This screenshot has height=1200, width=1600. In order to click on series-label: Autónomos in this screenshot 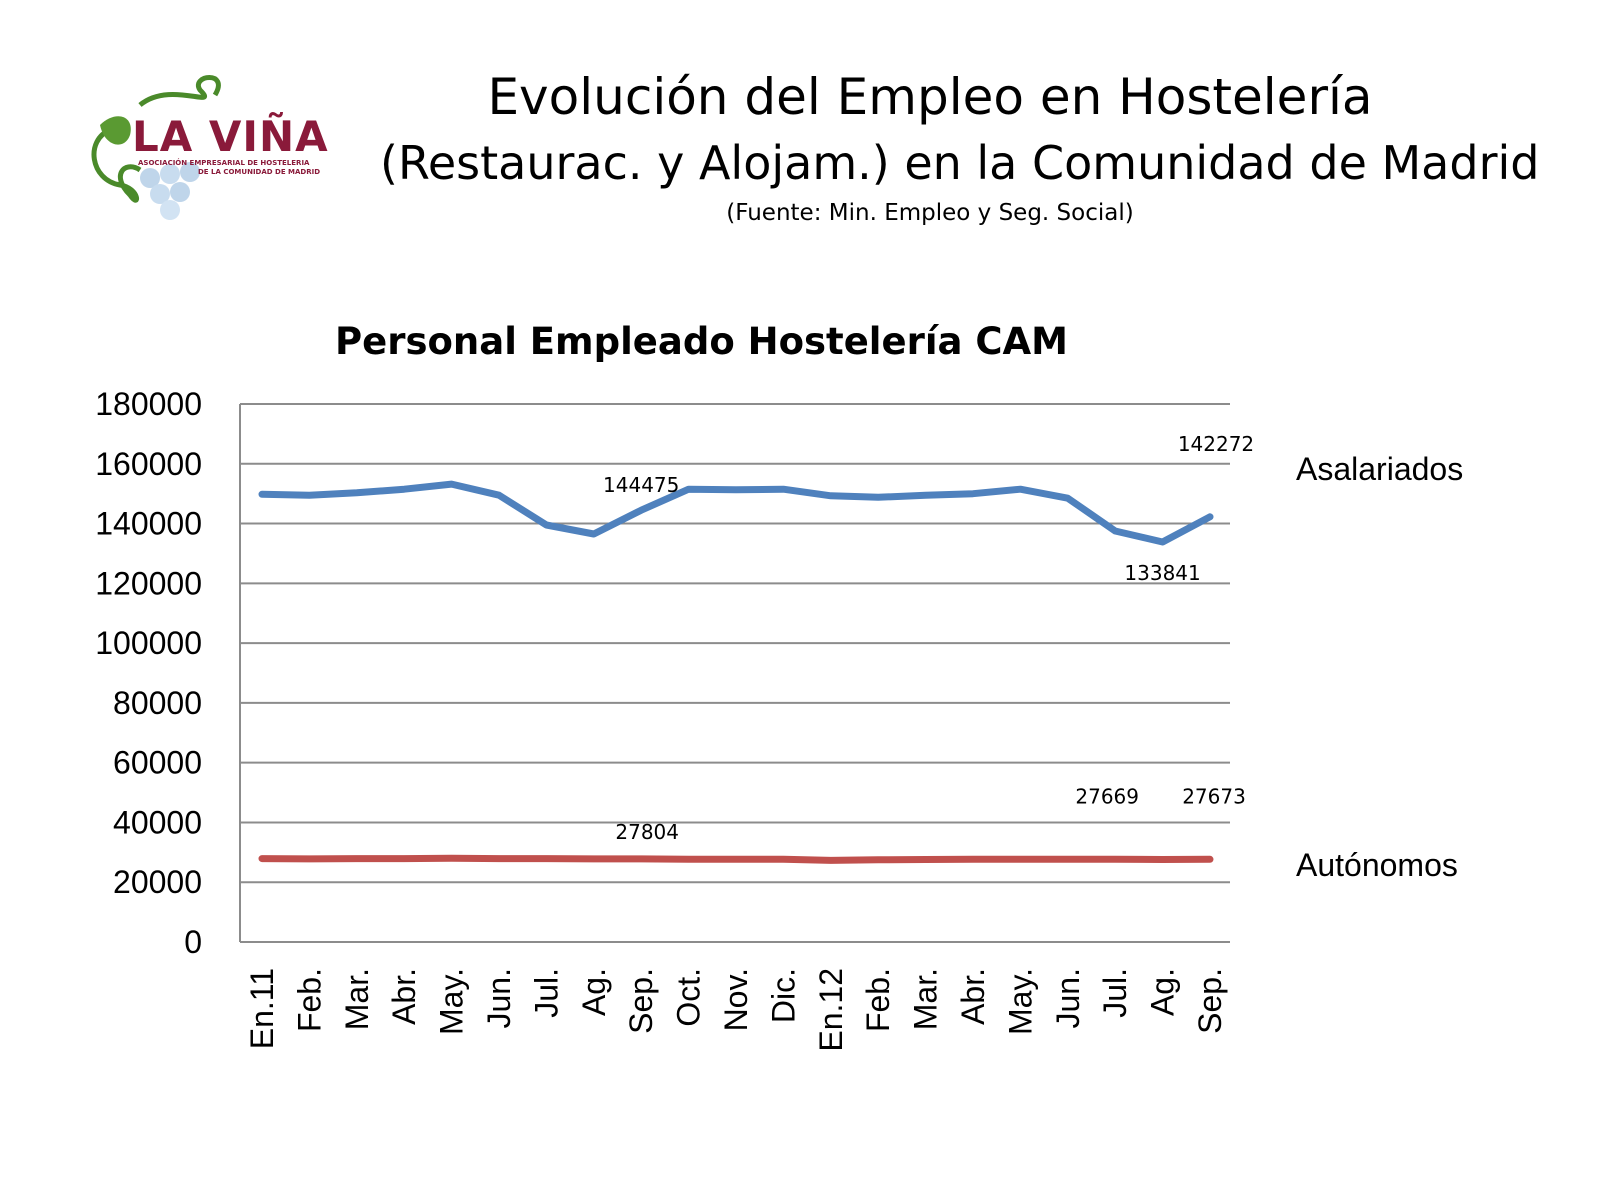, I will do `click(1377, 865)`.